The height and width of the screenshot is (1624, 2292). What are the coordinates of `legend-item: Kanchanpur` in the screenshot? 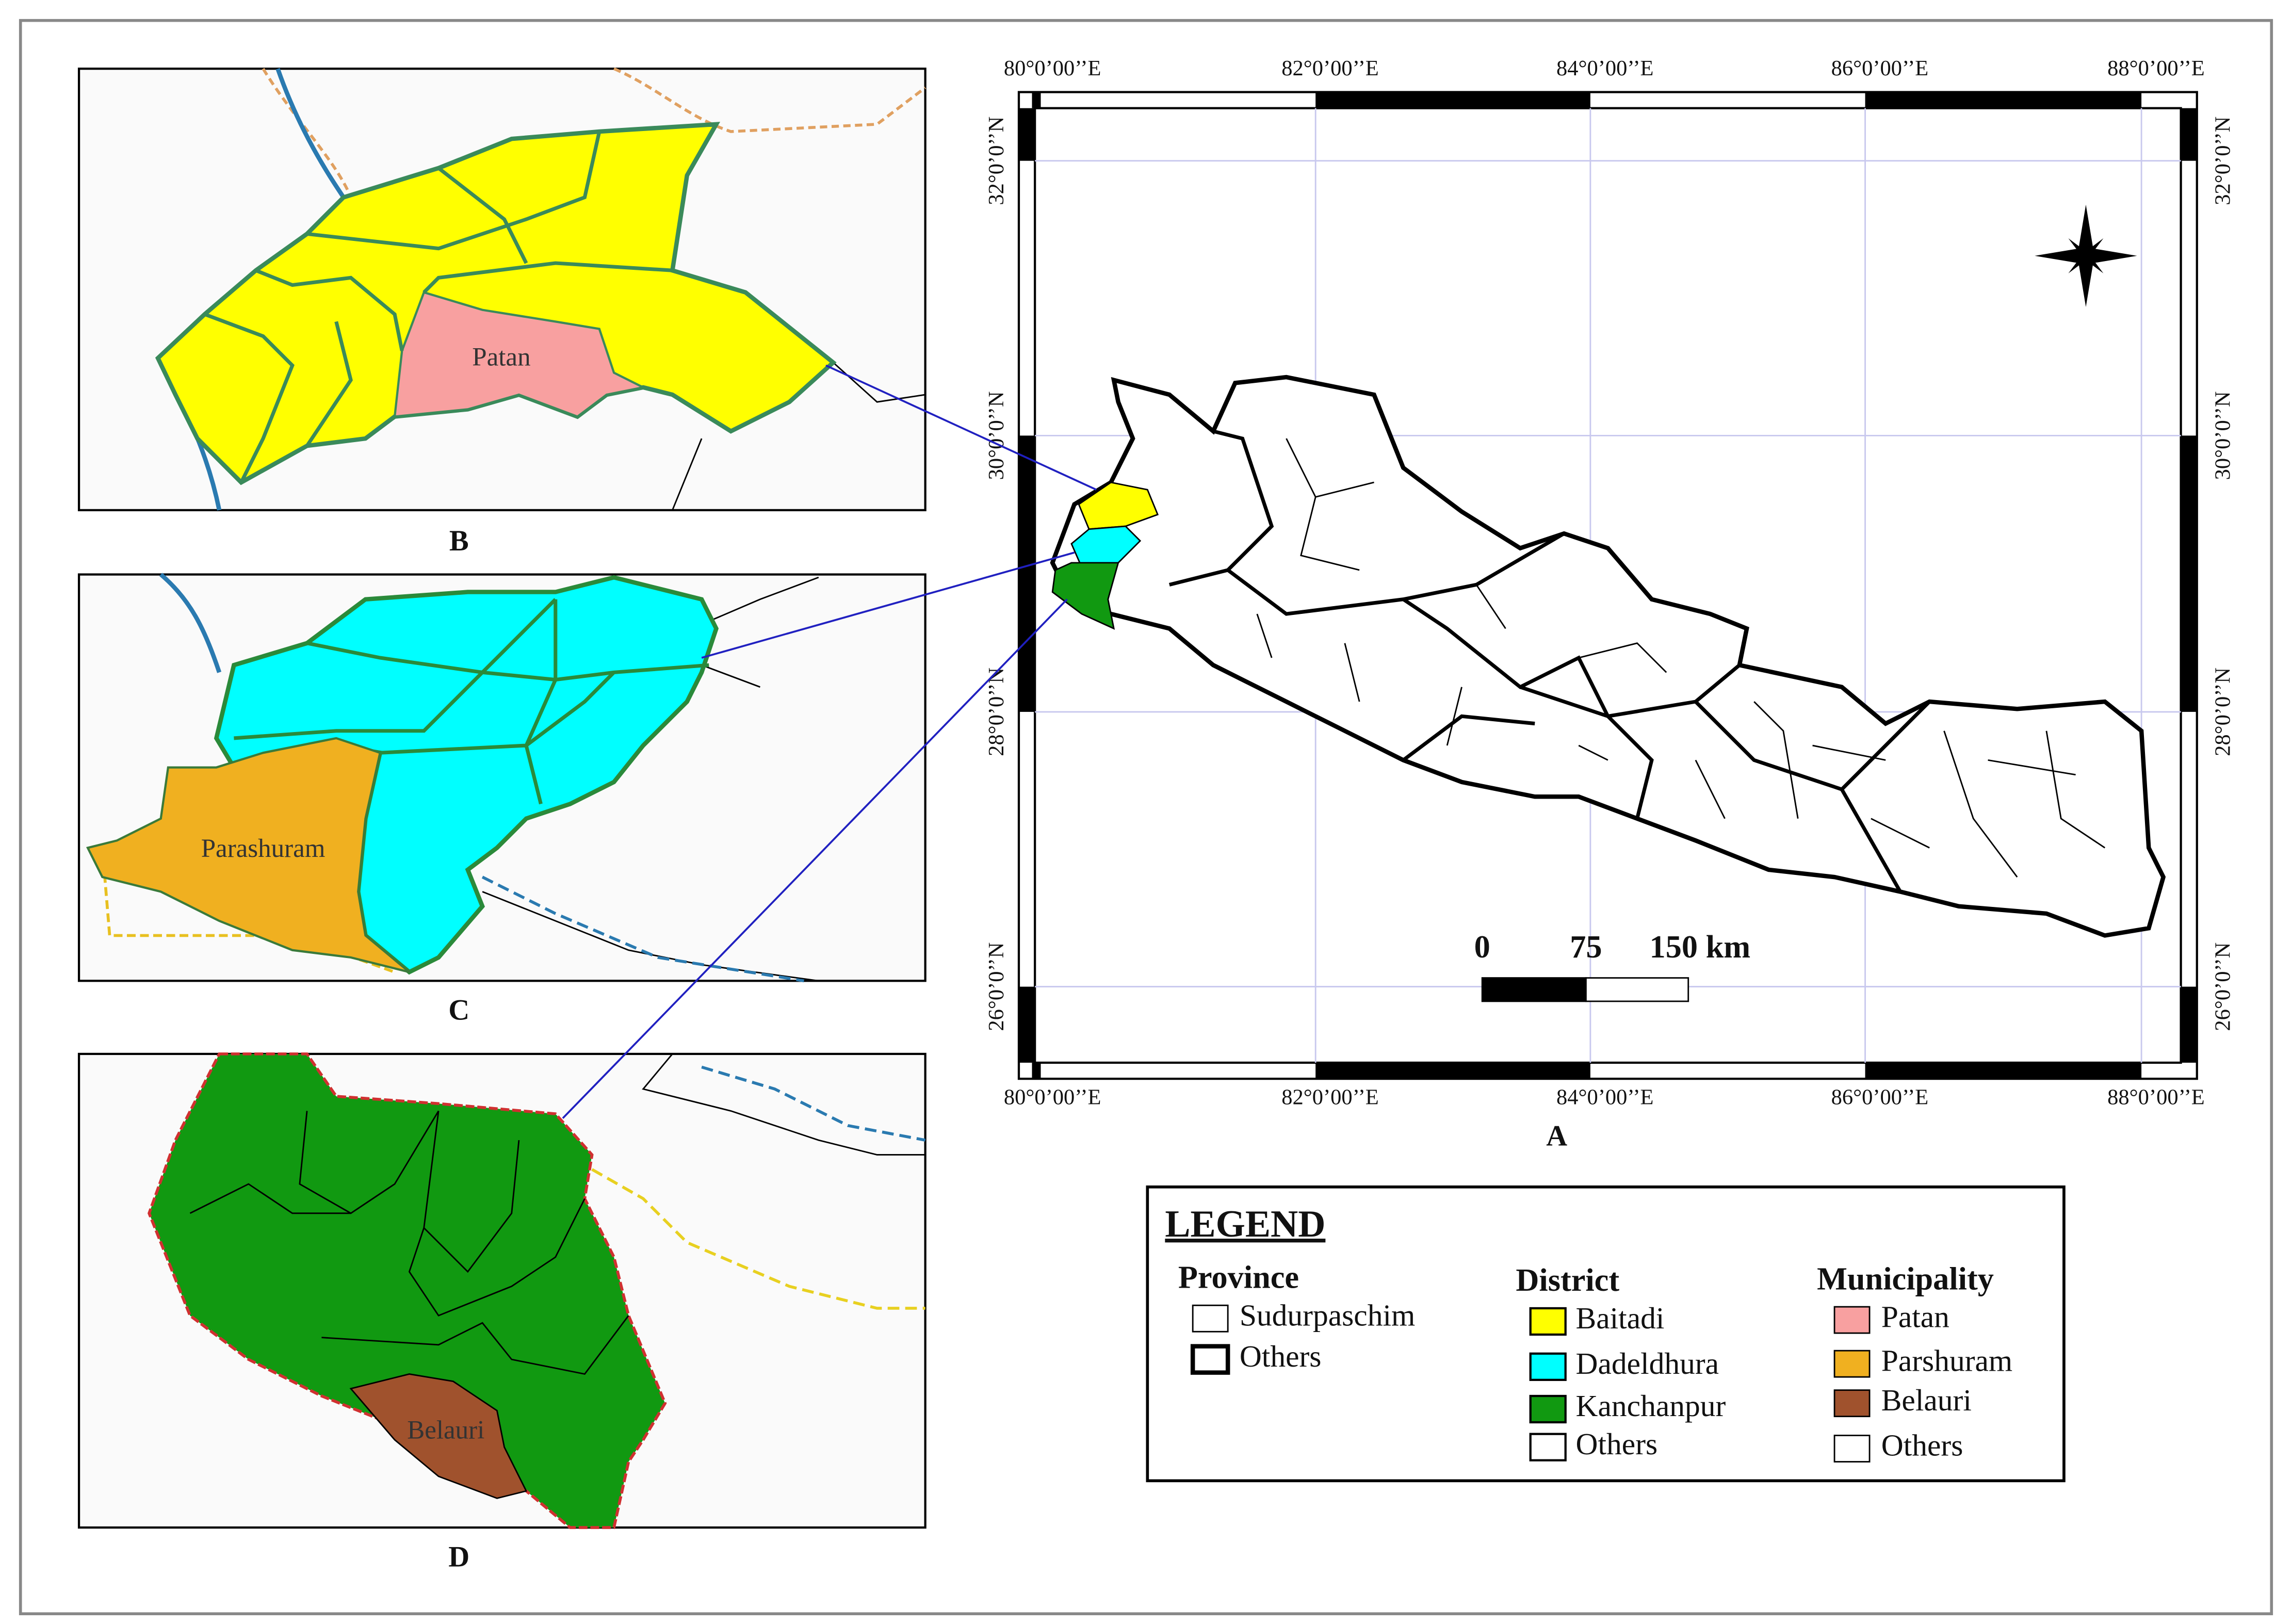 It's located at (1651, 1406).